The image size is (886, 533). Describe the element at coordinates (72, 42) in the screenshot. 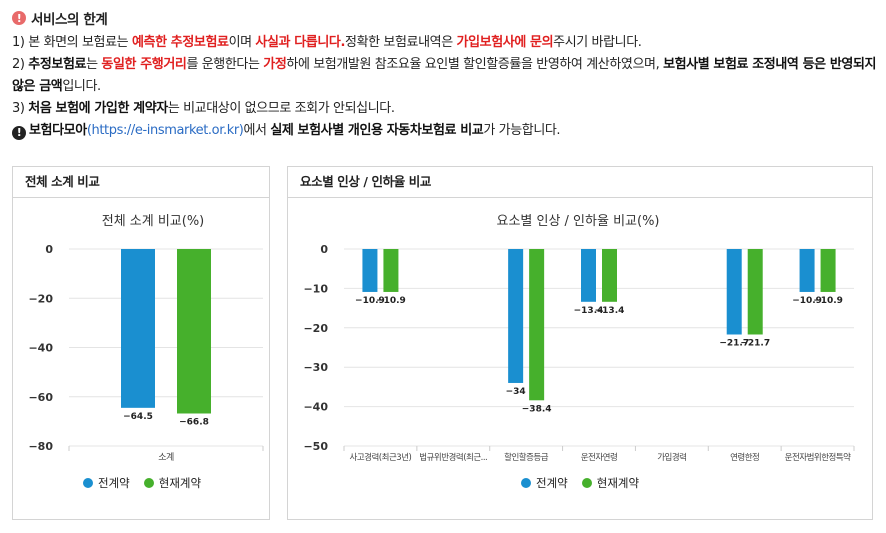

I see `text: 1) 본 화면의 보험료는` at that location.